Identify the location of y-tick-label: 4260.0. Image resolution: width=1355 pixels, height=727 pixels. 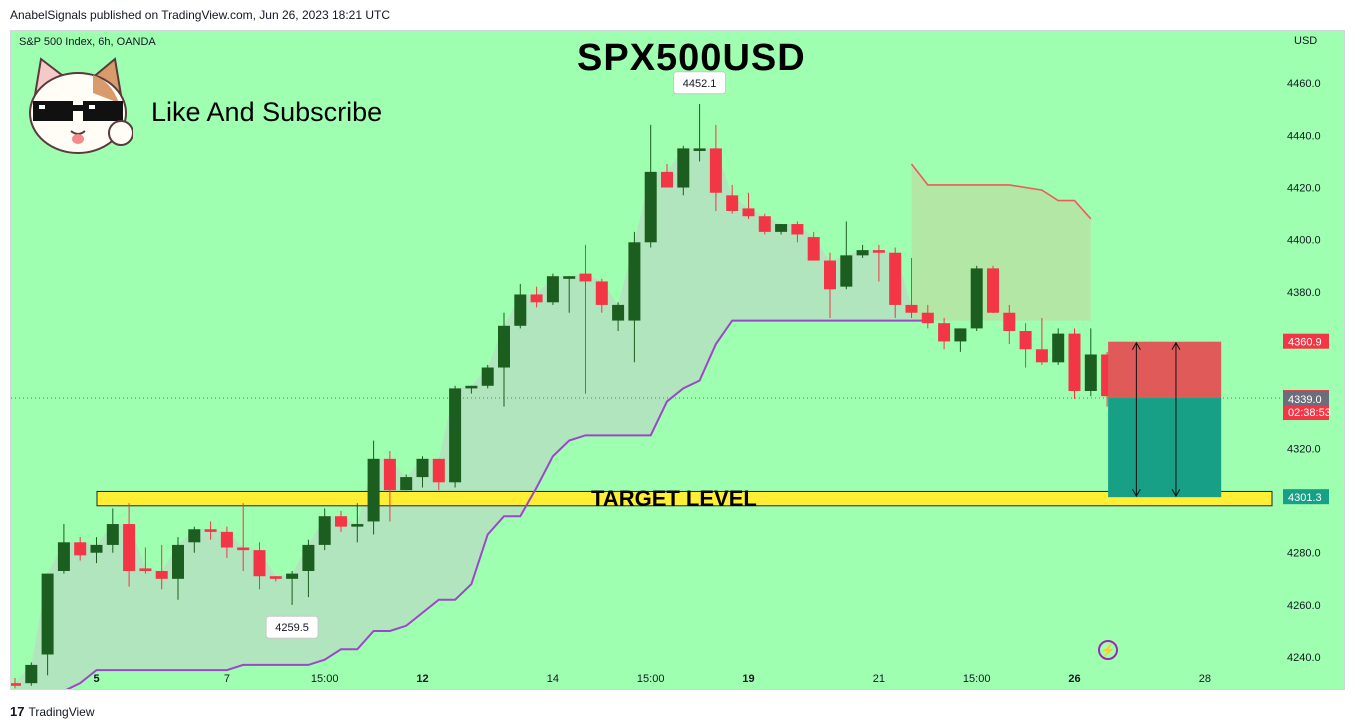
(1304, 606).